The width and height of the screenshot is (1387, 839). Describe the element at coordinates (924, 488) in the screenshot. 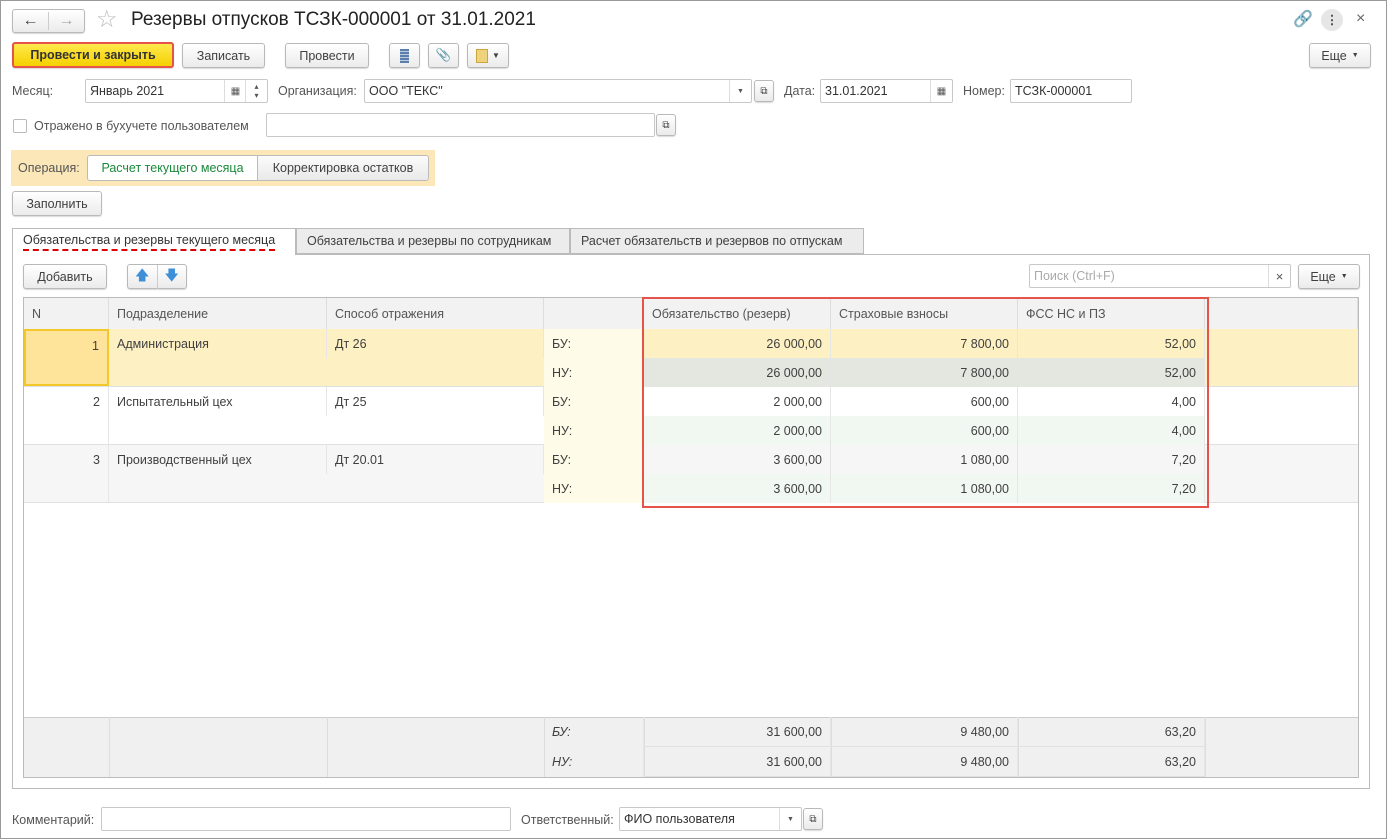

I see `nu-value-cell: 1 080,00` at that location.